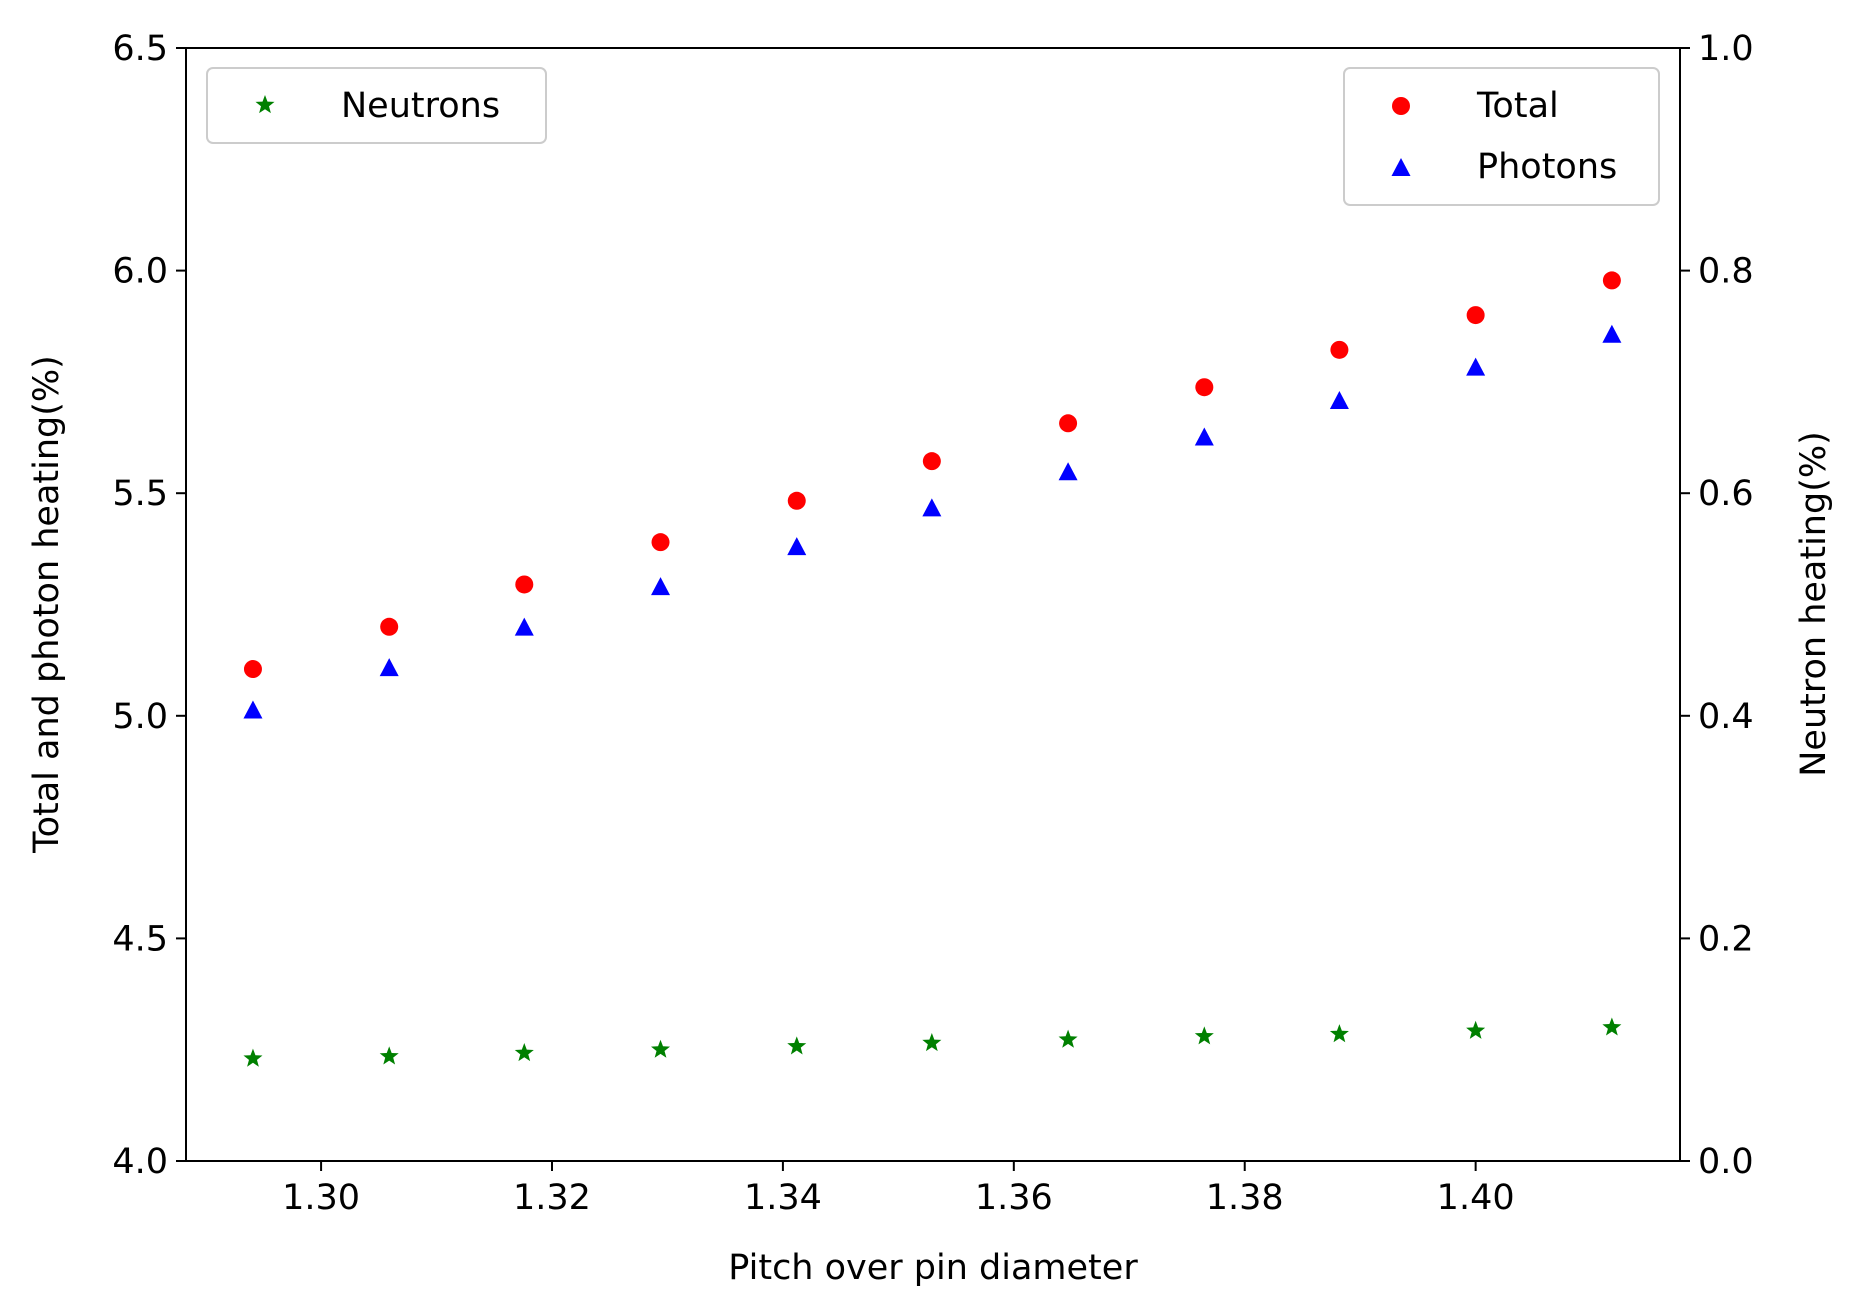 The width and height of the screenshot is (1856, 1315). Describe the element at coordinates (140, 1162) in the screenshot. I see `y-left-tick-label: 4.0` at that location.